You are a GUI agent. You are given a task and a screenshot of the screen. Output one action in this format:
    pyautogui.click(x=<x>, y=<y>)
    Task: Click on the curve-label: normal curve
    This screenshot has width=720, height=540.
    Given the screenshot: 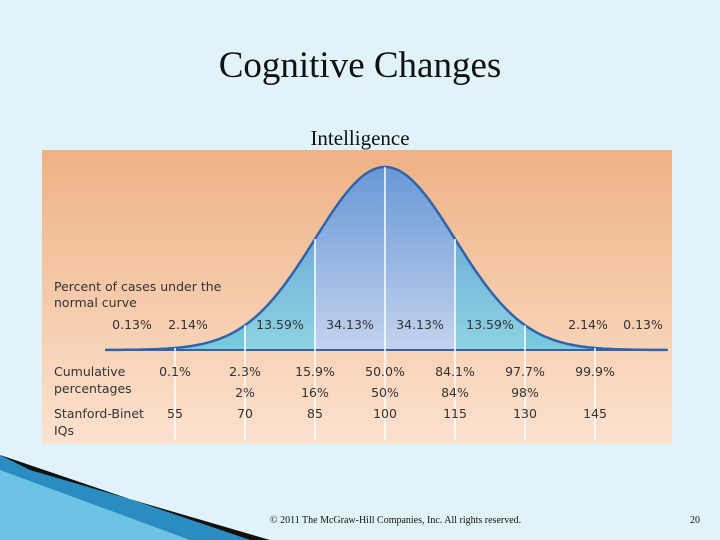 What is the action you would take?
    pyautogui.click(x=95, y=302)
    